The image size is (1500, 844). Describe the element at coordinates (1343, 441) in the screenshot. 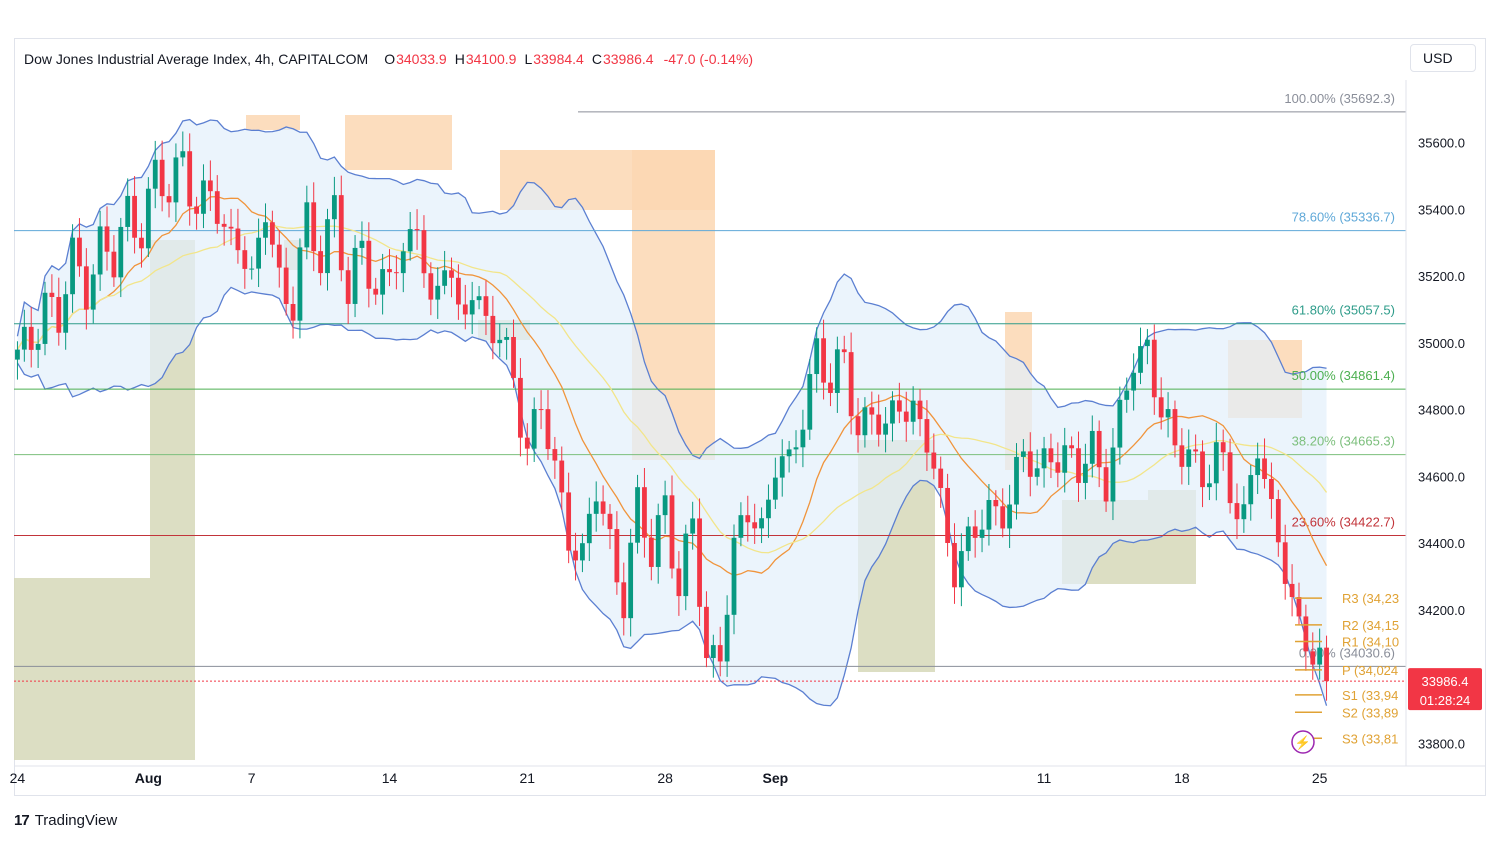

I see `fib-label: 38.20% (34665.3)` at that location.